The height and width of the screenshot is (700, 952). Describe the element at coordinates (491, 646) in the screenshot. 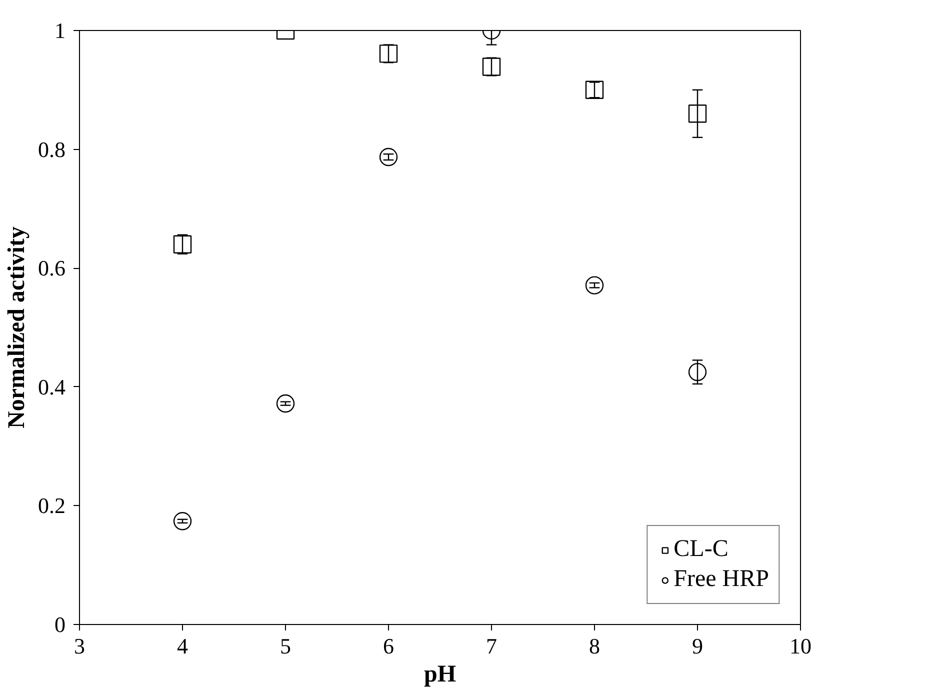

I see `x-tick-label: 7` at that location.